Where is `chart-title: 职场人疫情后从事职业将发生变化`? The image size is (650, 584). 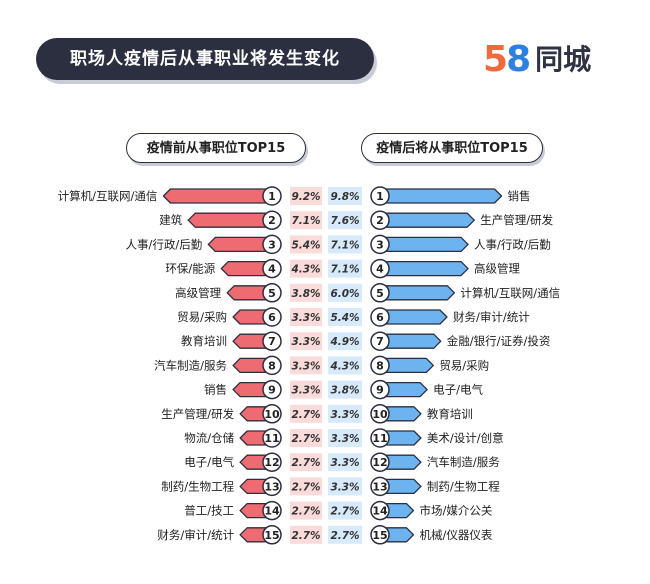 chart-title: 职场人疫情后从事职业将发生变化 is located at coordinates (205, 59).